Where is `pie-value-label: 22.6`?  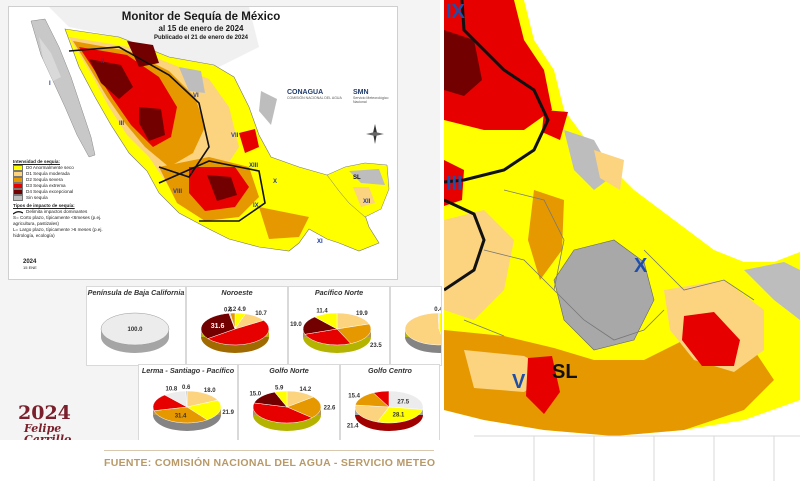 pie-value-label: 22.6 is located at coordinates (330, 409).